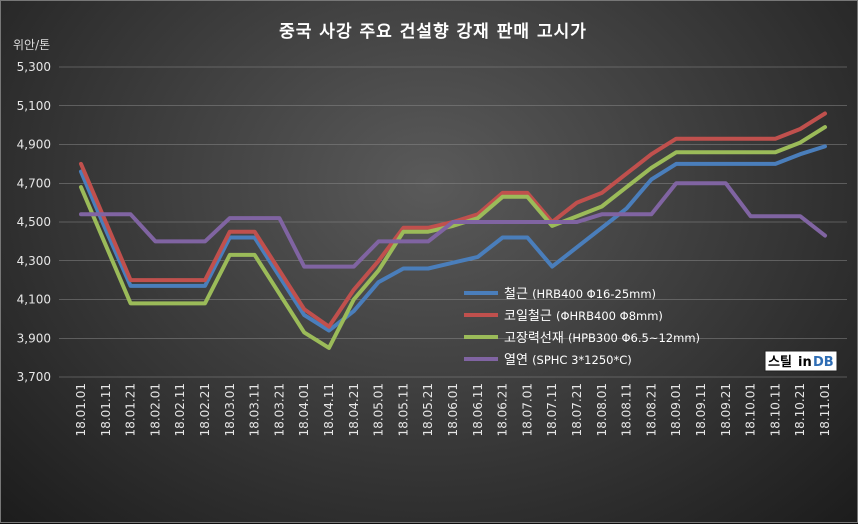 The image size is (858, 524). What do you see at coordinates (354, 409) in the screenshot?
I see `x-tick-label: 18.04.21` at bounding box center [354, 409].